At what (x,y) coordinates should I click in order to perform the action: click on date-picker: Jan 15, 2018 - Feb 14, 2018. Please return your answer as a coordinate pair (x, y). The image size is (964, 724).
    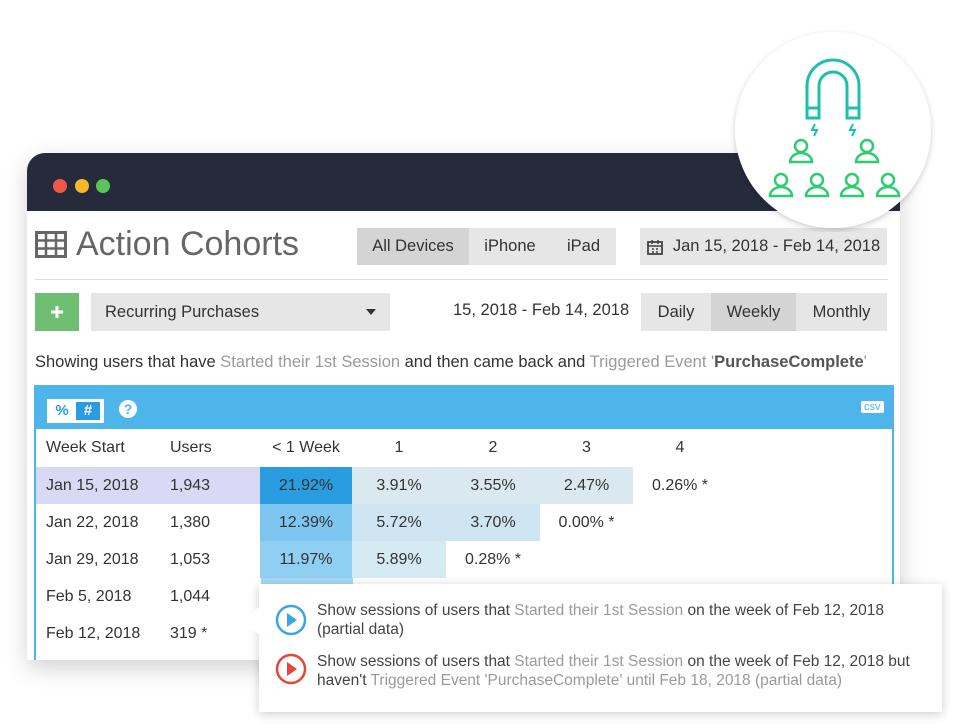
    Looking at the image, I should click on (763, 246).